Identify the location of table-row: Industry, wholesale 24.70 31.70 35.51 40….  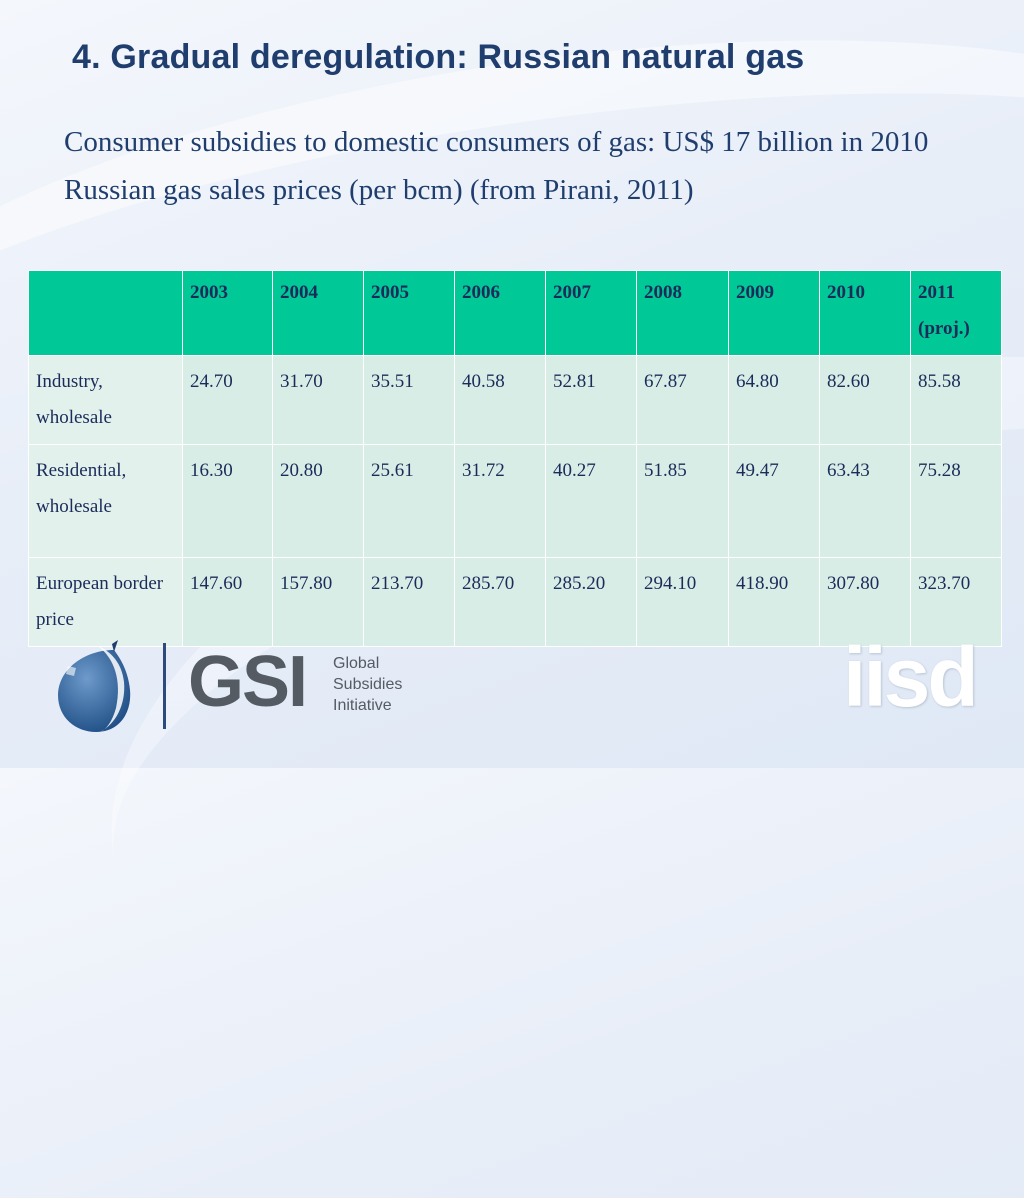
(515, 400).